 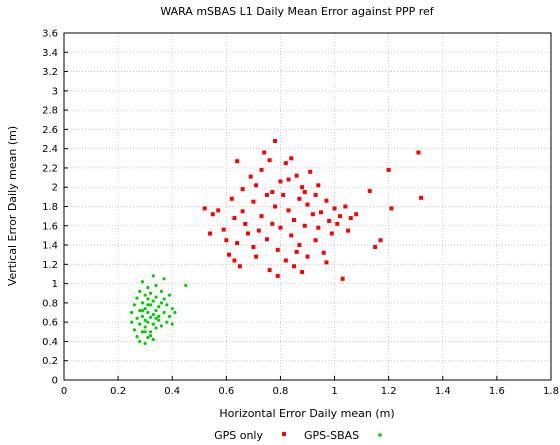 What do you see at coordinates (50, 130) in the screenshot?
I see `y-tick-label: 2.6` at bounding box center [50, 130].